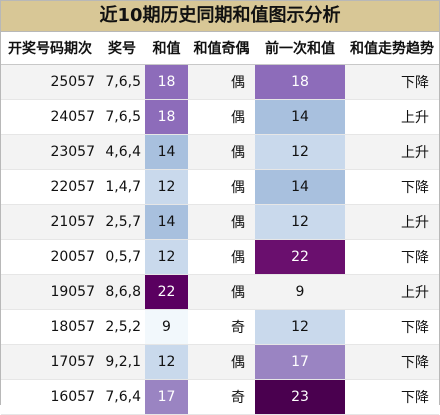 The height and width of the screenshot is (415, 440). What do you see at coordinates (220, 16) in the screenshot?
I see `panel-title: 近10期历史同期和值图示分析` at bounding box center [220, 16].